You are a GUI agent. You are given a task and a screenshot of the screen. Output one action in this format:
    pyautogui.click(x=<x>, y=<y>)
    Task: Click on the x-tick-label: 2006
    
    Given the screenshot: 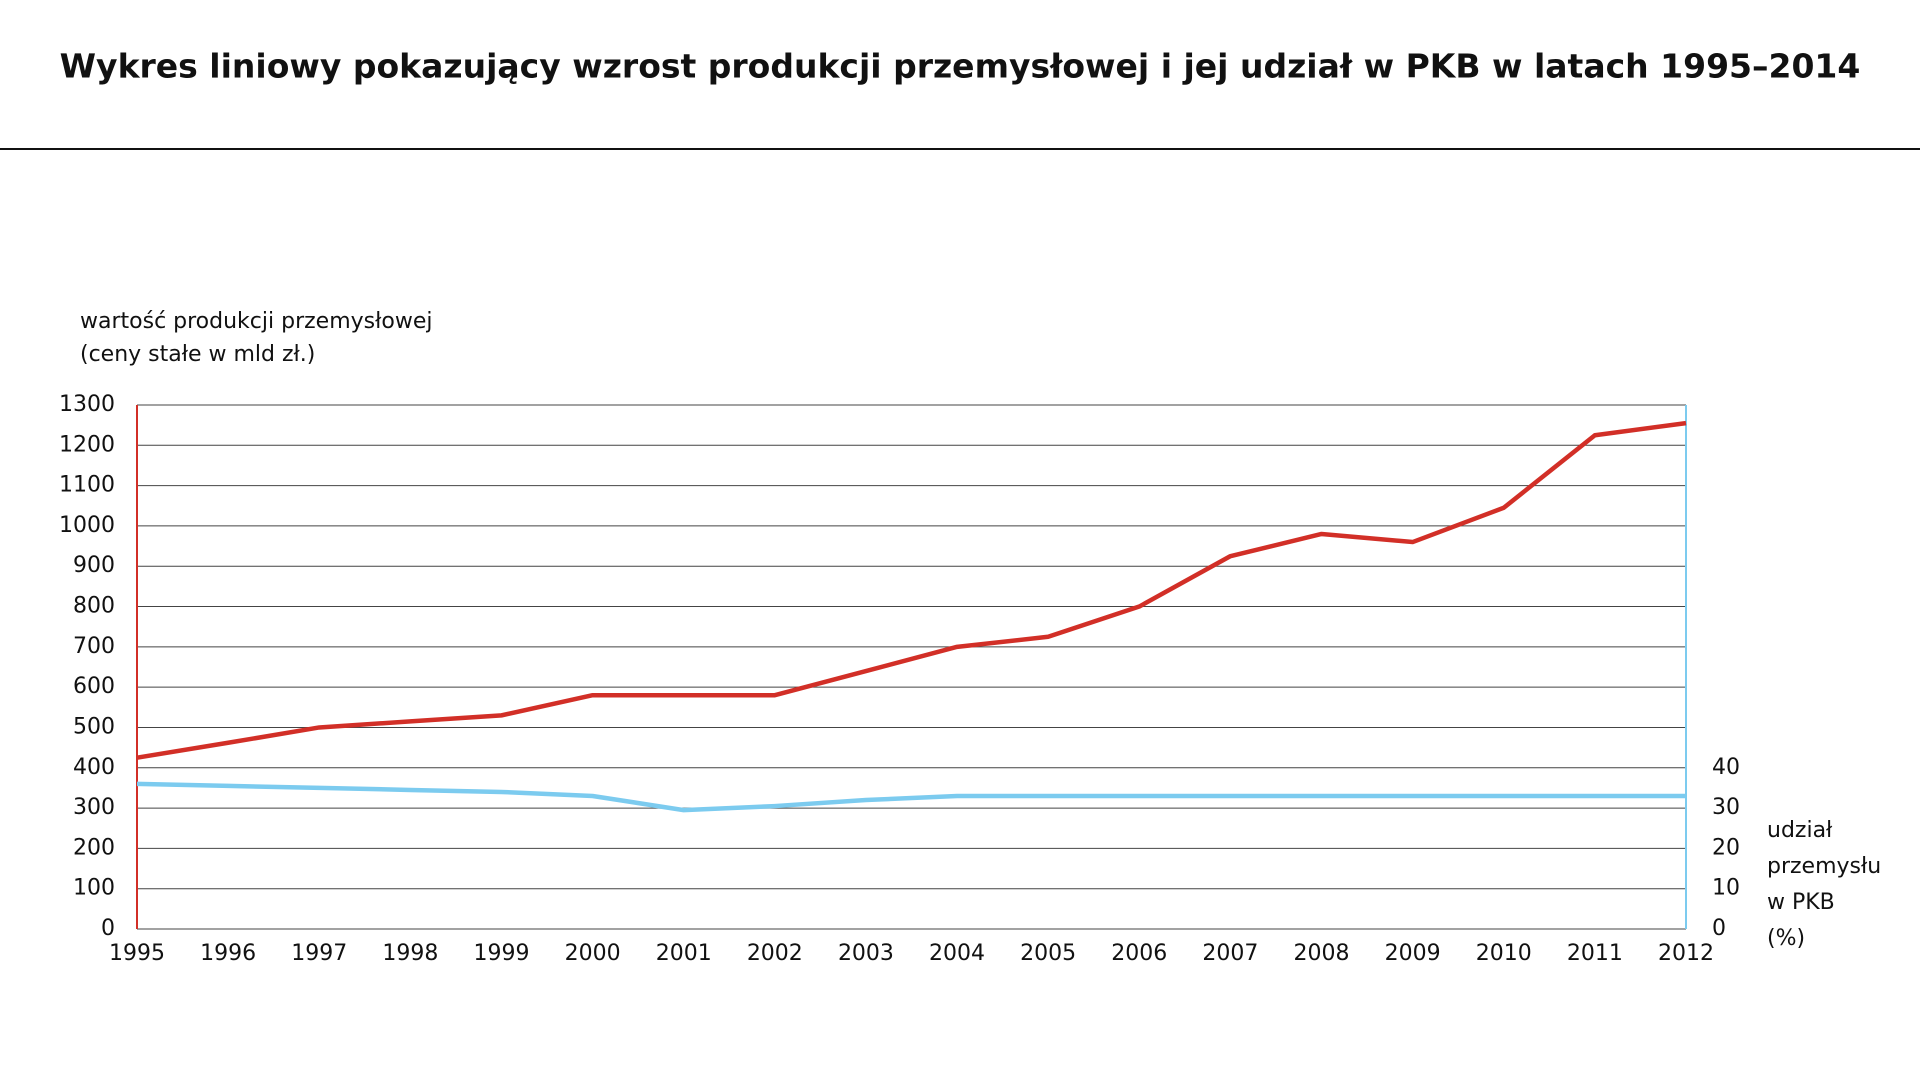 What is the action you would take?
    pyautogui.click(x=1139, y=953)
    